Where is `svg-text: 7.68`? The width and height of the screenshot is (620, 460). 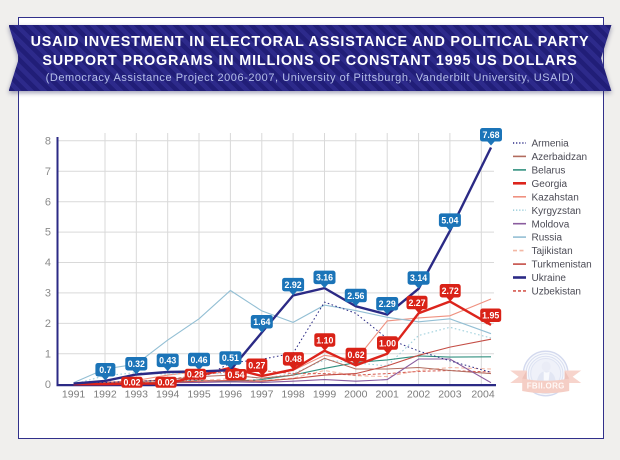
svg-text: 7.68 is located at coordinates (490, 135).